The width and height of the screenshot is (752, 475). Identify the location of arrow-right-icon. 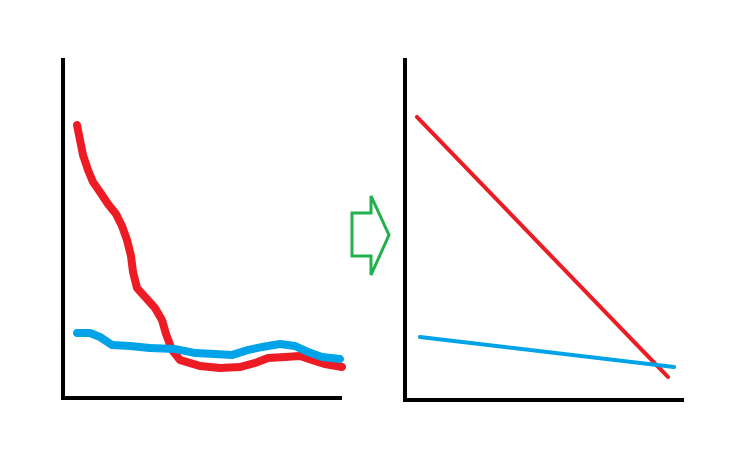
(370, 235).